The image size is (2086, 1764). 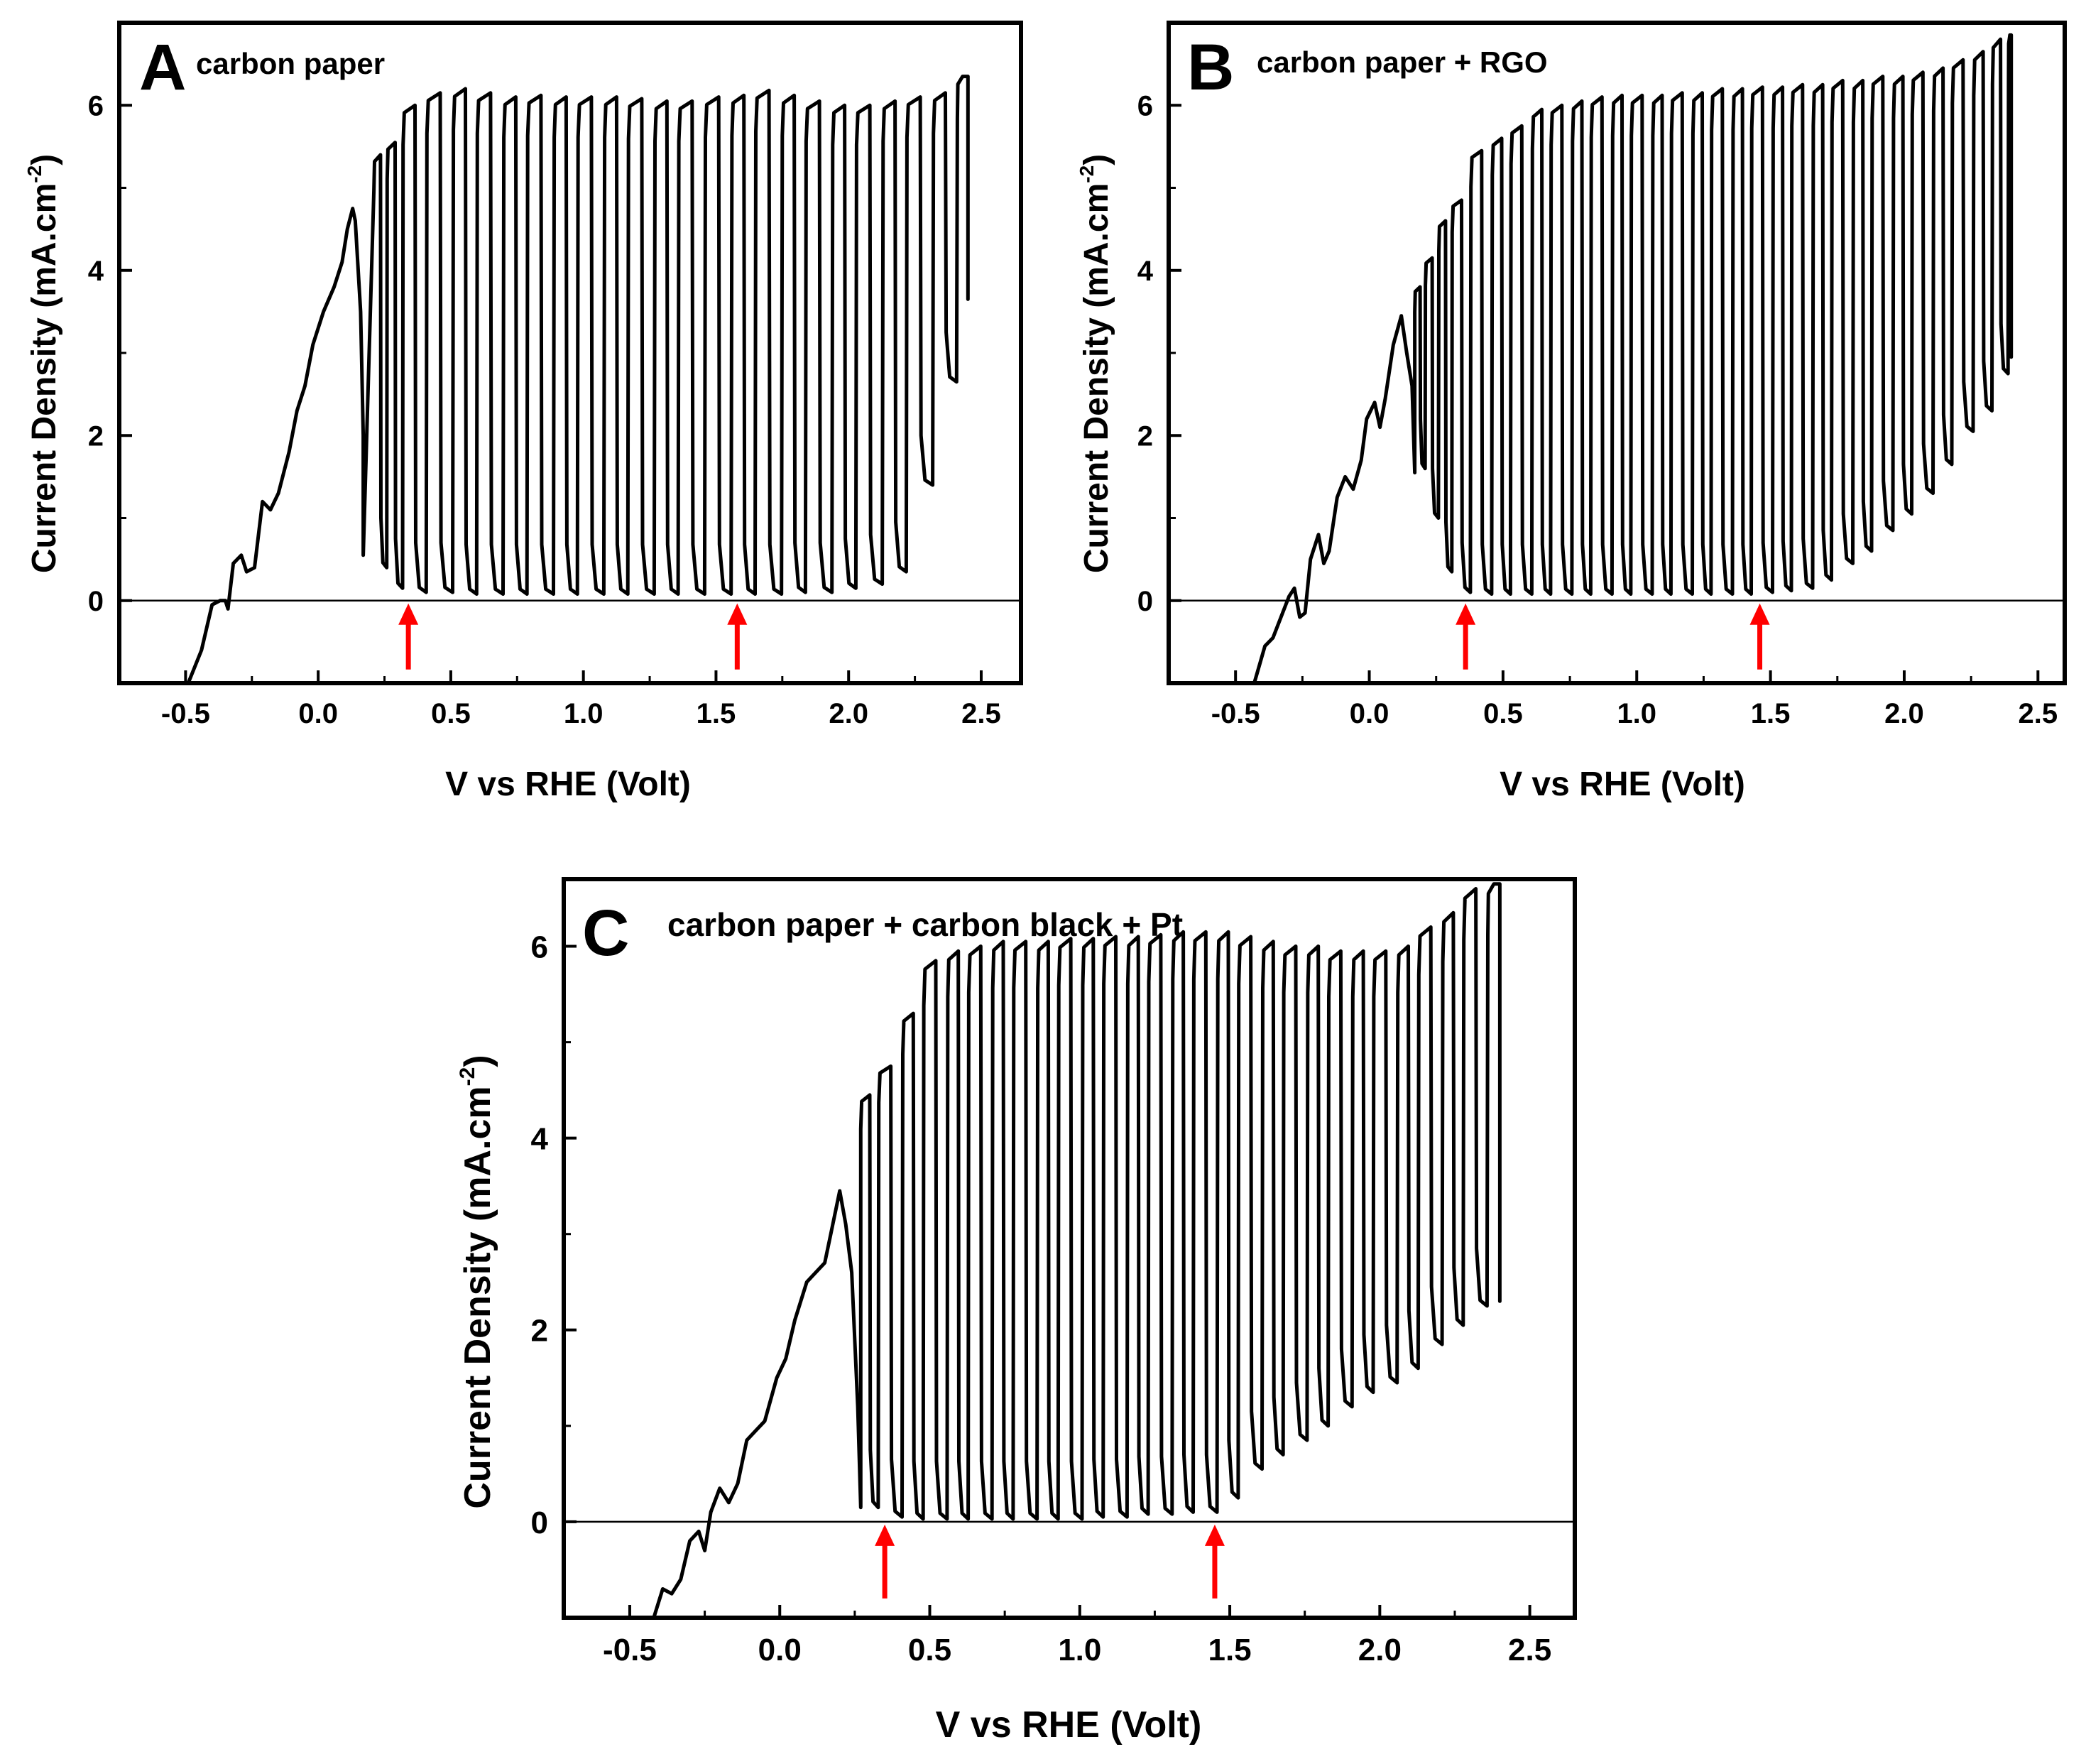 I want to click on panel-title: carbon paper + RGO, so click(x=1402, y=62).